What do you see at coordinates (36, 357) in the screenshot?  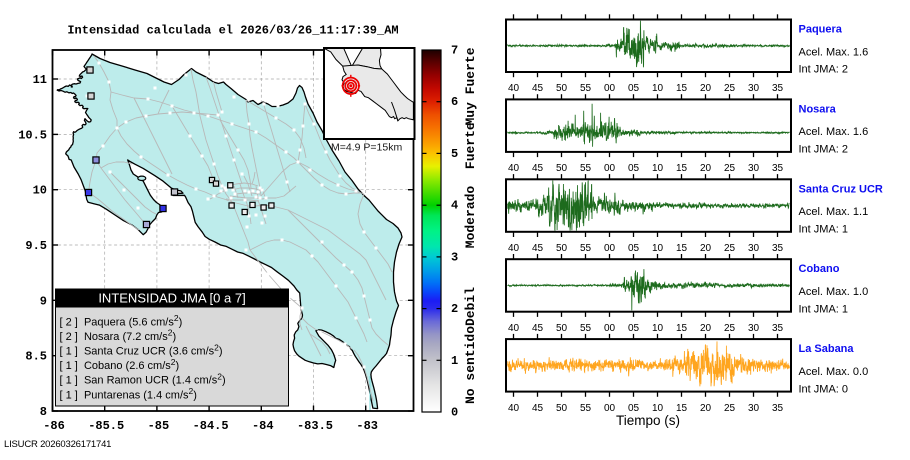 I see `svg-text: 8.5` at bounding box center [36, 357].